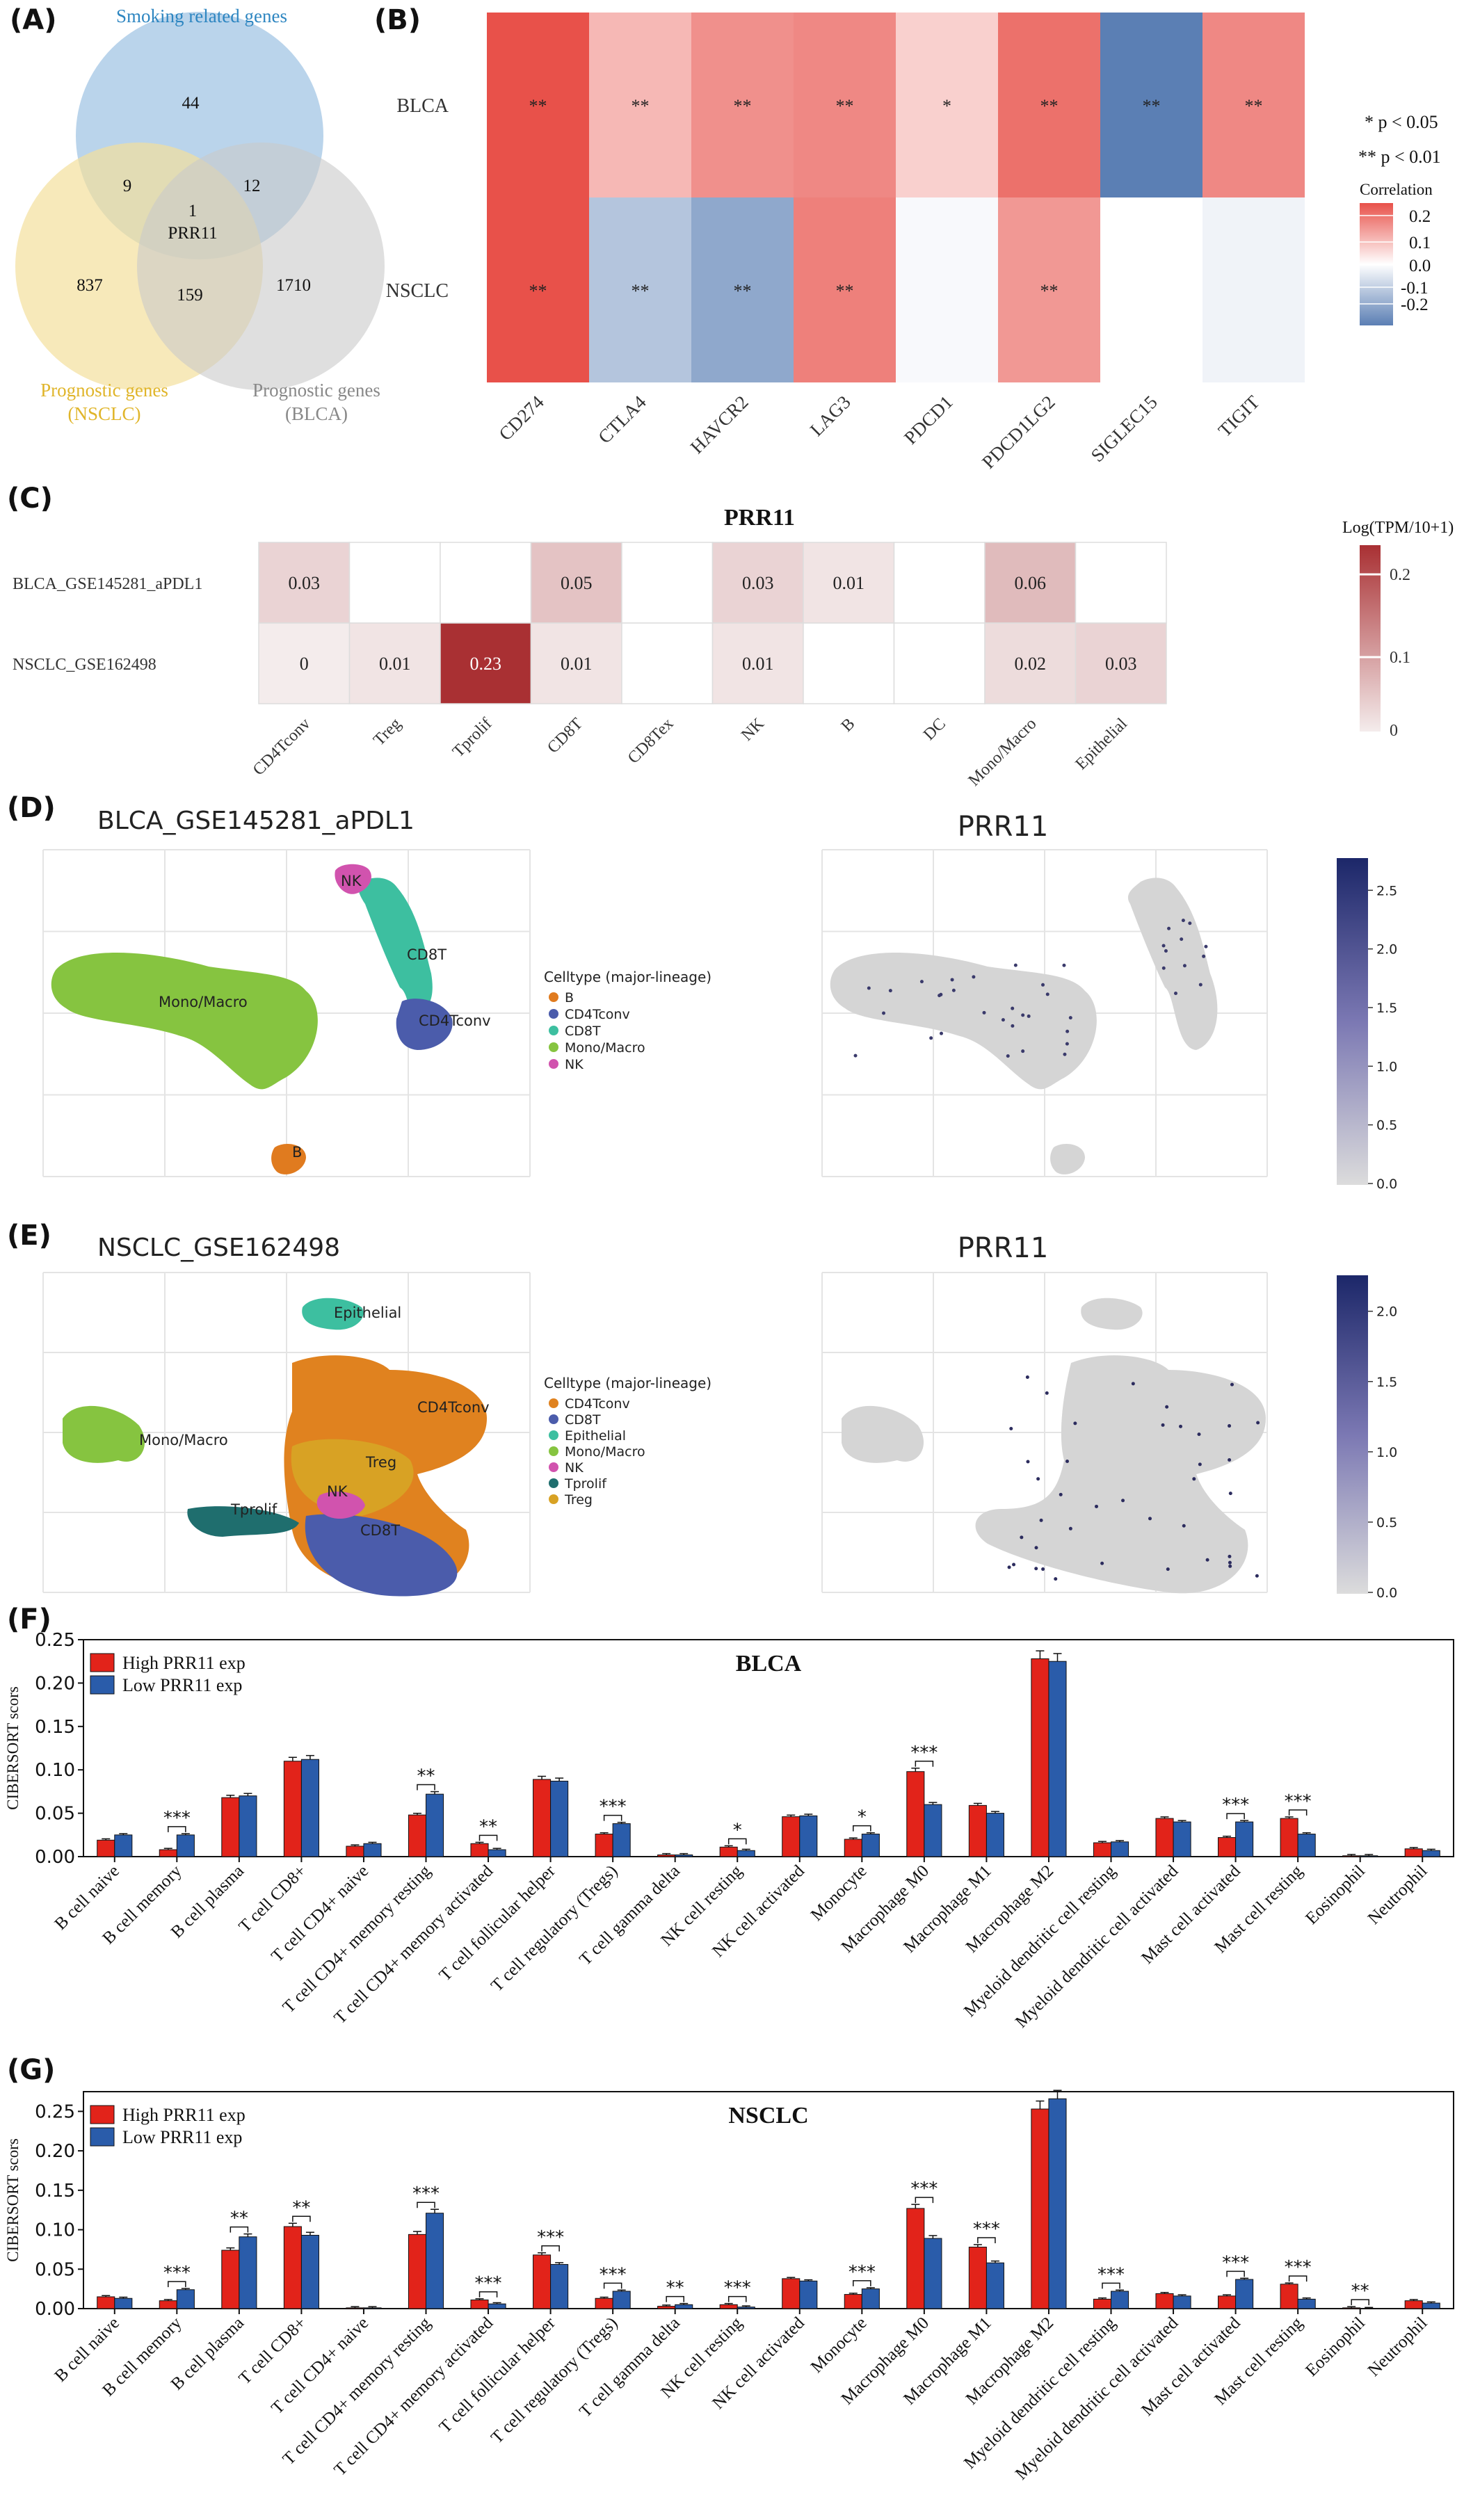 This screenshot has height=2520, width=1480. What do you see at coordinates (848, 725) in the screenshot?
I see `heatmap-c-col-label: B` at bounding box center [848, 725].